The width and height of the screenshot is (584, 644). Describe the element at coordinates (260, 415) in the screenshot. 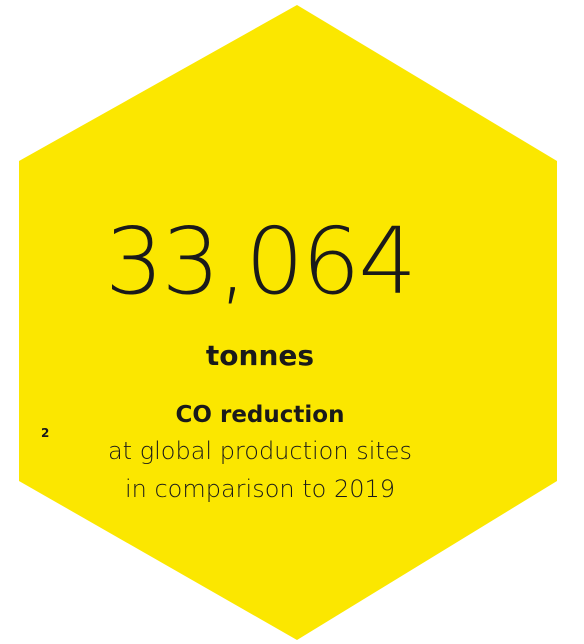

I see `stat-heading: CO reduction` at that location.